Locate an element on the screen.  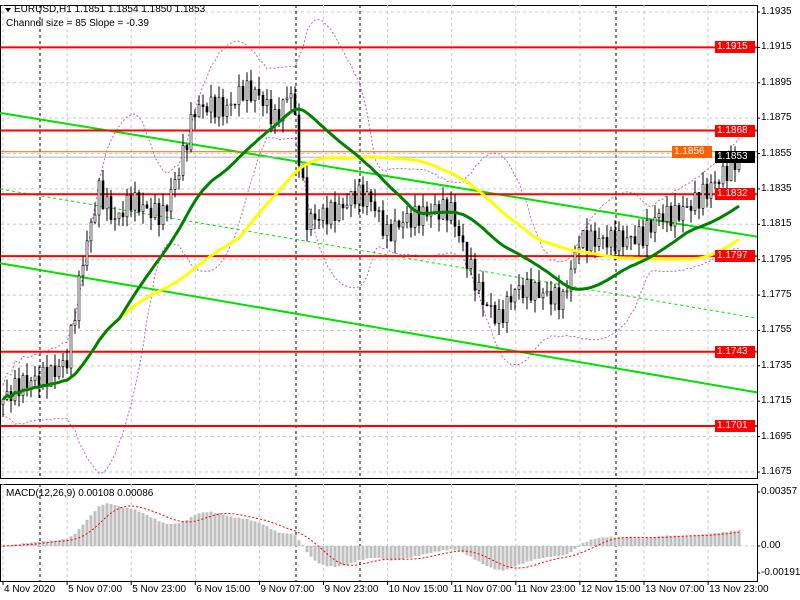
price-tick-label: 1.1815 is located at coordinates (776, 224).